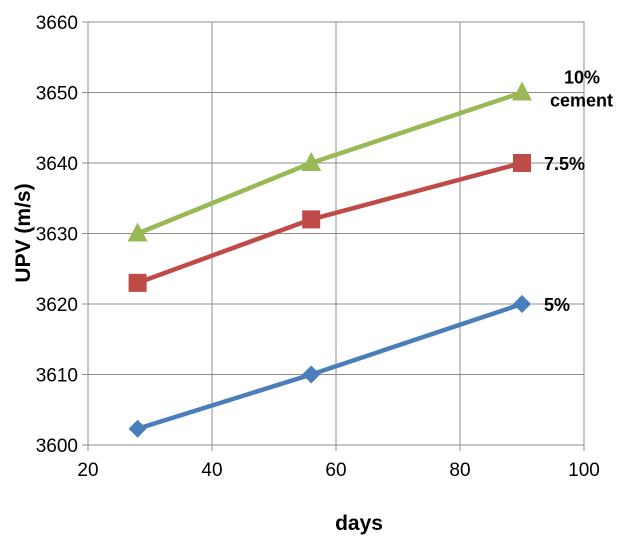 The width and height of the screenshot is (623, 541). I want to click on x-axis-title: days, so click(359, 523).